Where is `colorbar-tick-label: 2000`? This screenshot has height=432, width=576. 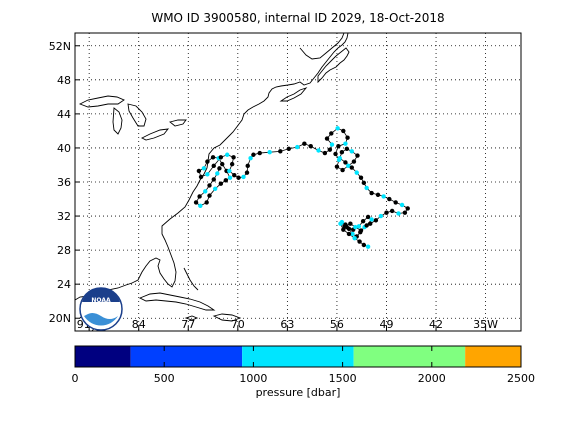
colorbar-tick-label: 2000 is located at coordinates (432, 378).